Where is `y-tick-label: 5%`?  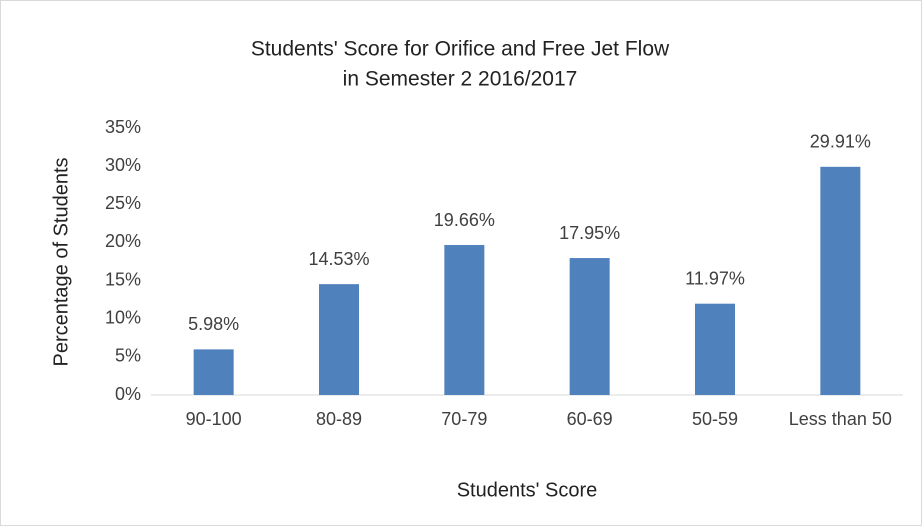
y-tick-label: 5% is located at coordinates (128, 356).